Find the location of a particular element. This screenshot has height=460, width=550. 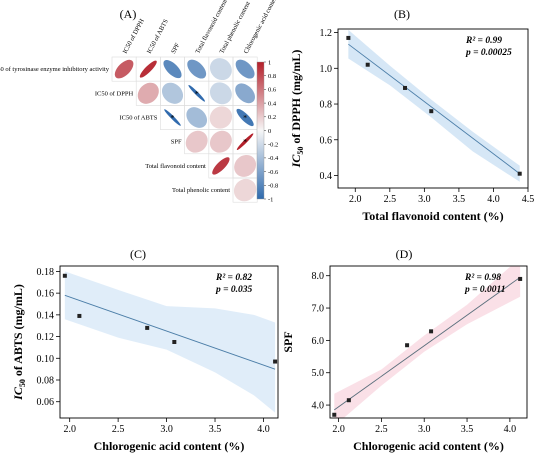

y-axis-label: IC50 of ABTS (mg/mL) is located at coordinates (19, 342).